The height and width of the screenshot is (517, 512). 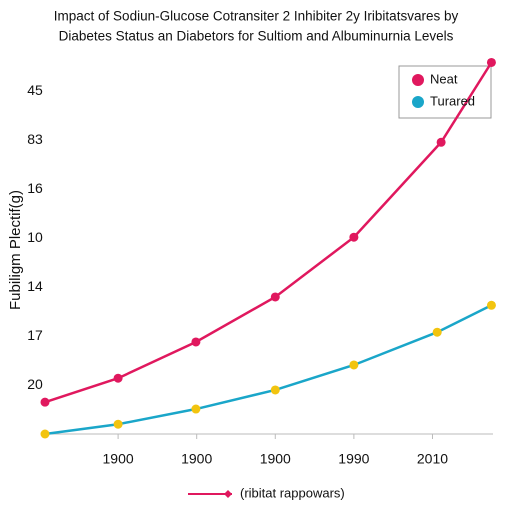 I want to click on y-tick-label: 16, so click(x=35, y=188).